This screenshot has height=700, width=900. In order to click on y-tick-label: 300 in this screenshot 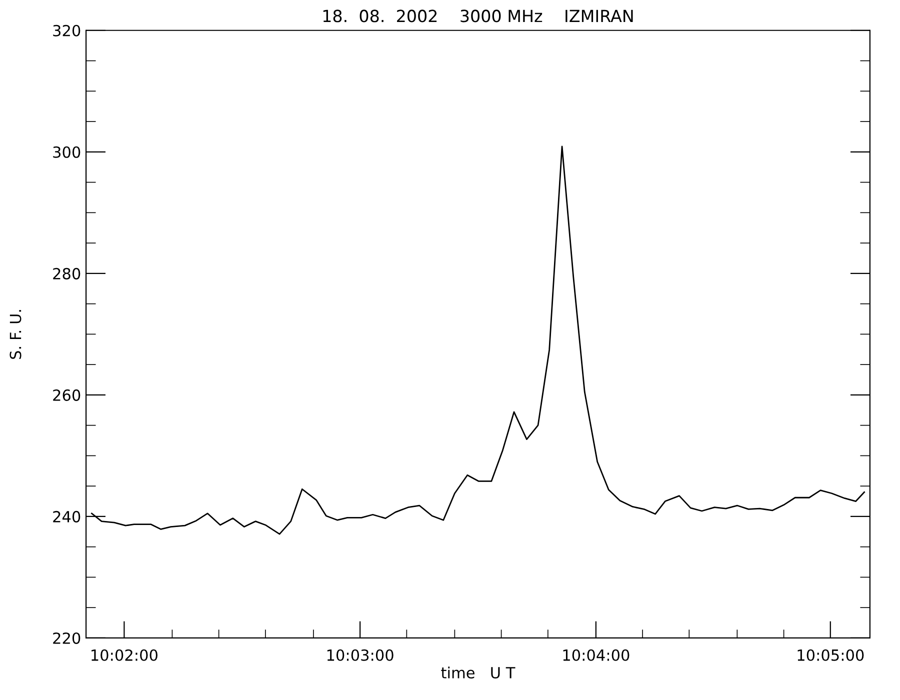, I will do `click(66, 152)`.